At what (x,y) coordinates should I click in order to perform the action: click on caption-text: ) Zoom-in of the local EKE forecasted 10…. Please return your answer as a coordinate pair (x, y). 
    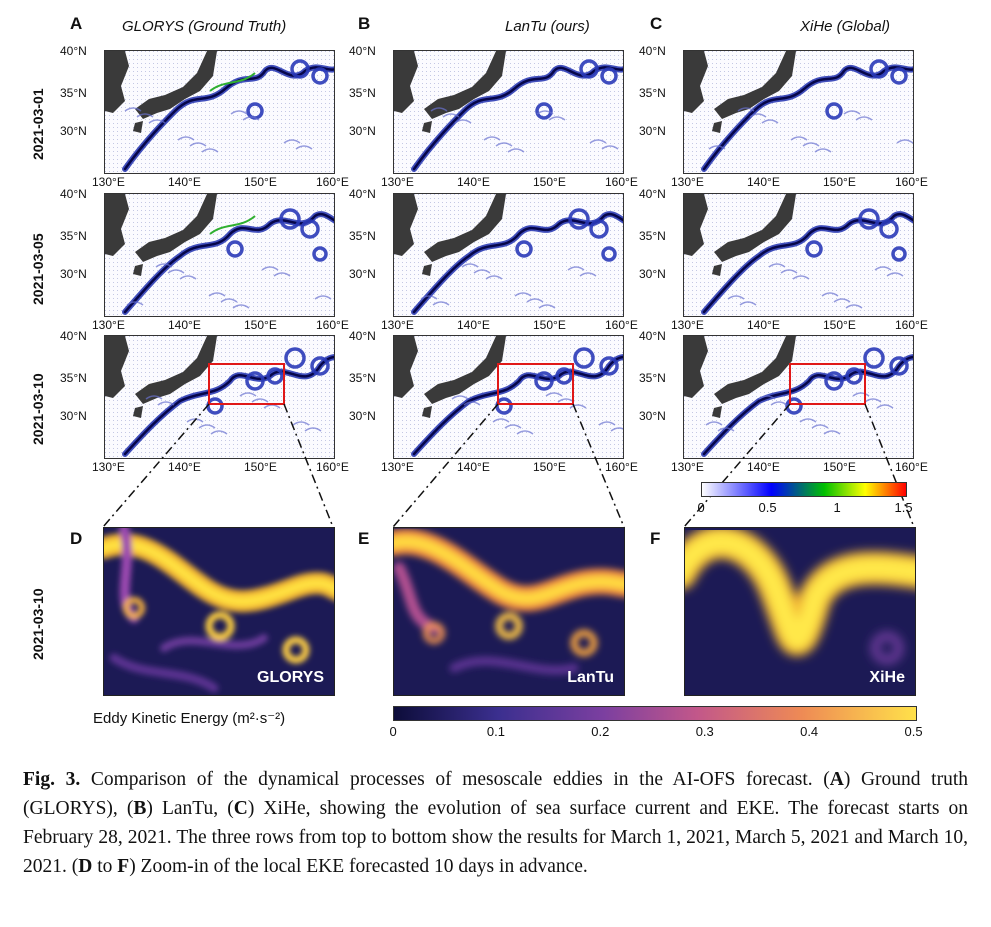
    Looking at the image, I should click on (358, 866).